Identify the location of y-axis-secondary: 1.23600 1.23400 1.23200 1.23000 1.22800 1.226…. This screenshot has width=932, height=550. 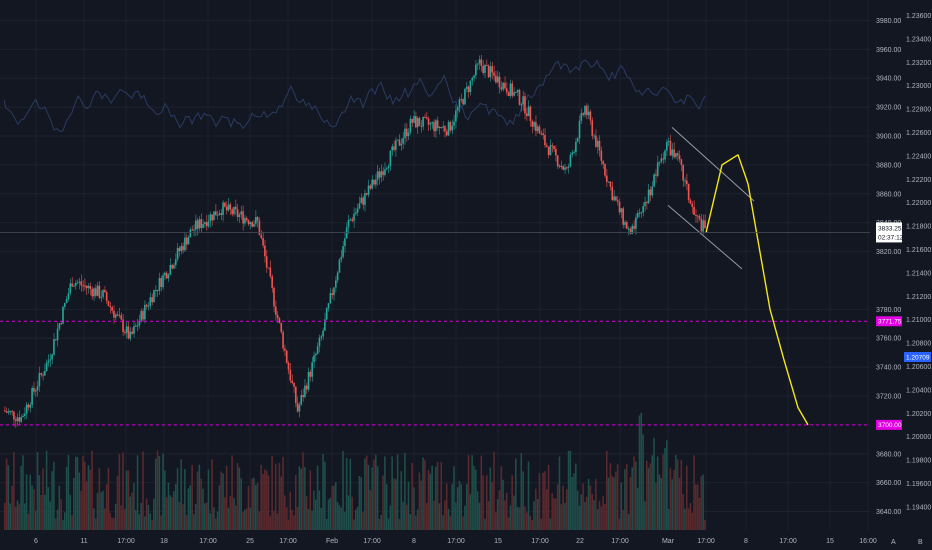
(918, 262).